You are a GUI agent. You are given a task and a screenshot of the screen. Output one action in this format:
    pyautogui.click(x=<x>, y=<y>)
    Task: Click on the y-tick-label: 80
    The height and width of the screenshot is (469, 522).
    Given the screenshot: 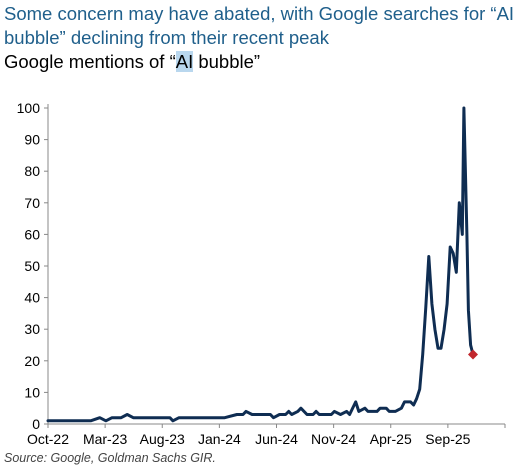 What is the action you would take?
    pyautogui.click(x=32, y=171)
    